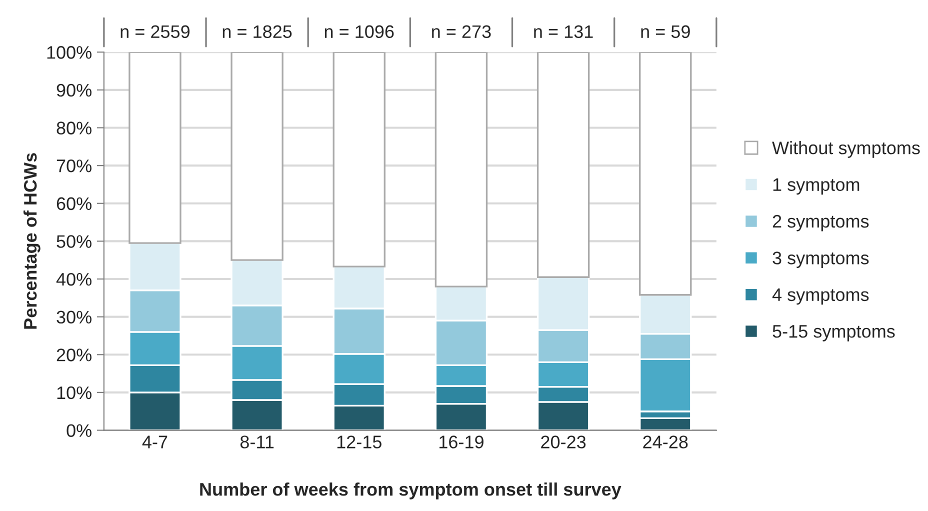 The height and width of the screenshot is (511, 928). What do you see at coordinates (461, 31) in the screenshot?
I see `text: n = 273` at bounding box center [461, 31].